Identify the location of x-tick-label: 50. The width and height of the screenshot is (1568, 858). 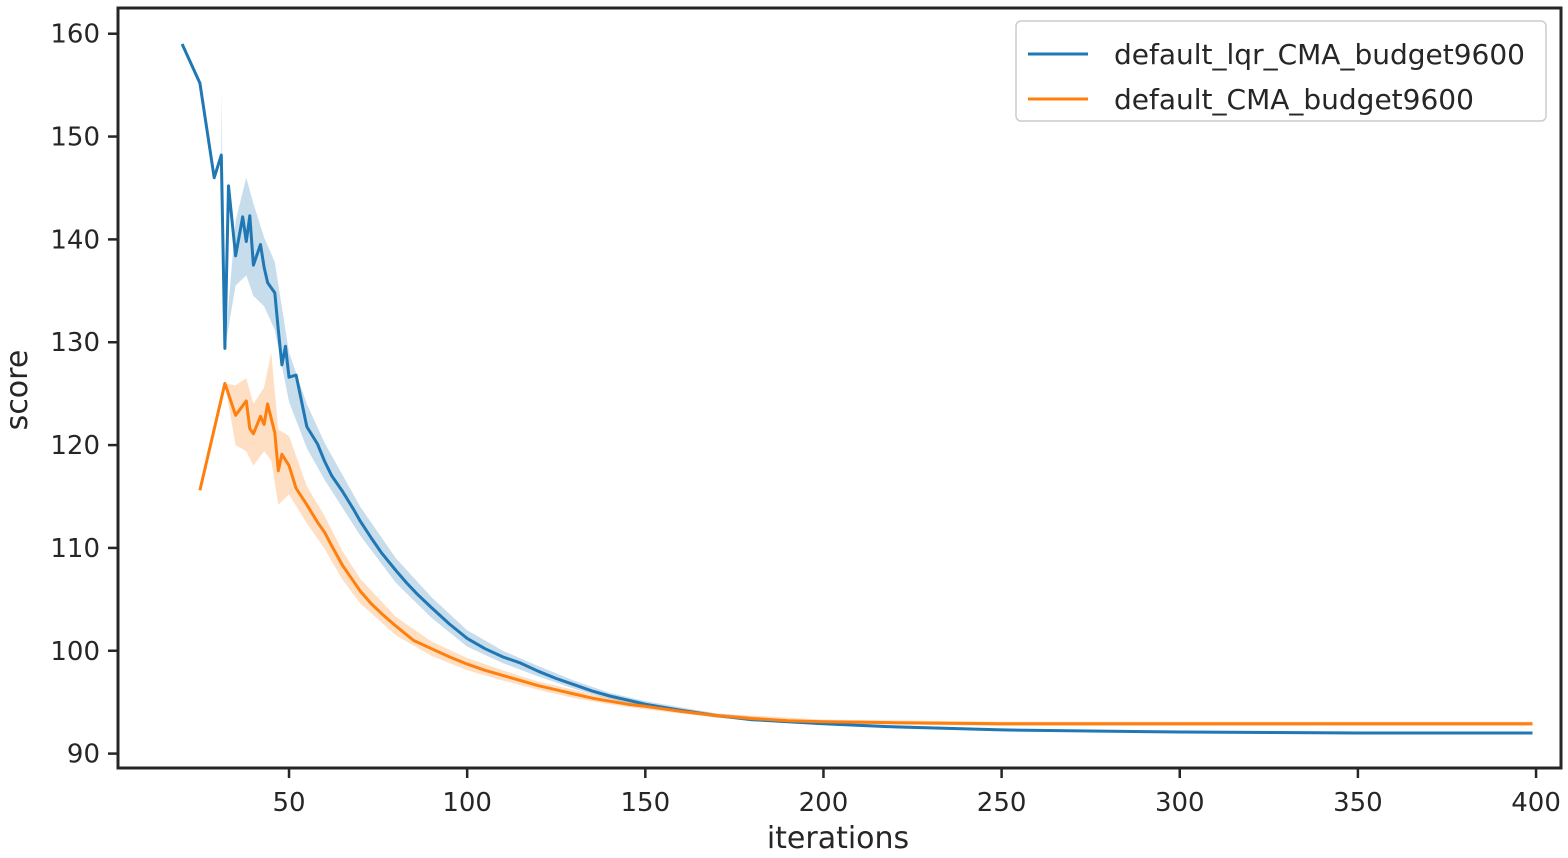
(288, 803).